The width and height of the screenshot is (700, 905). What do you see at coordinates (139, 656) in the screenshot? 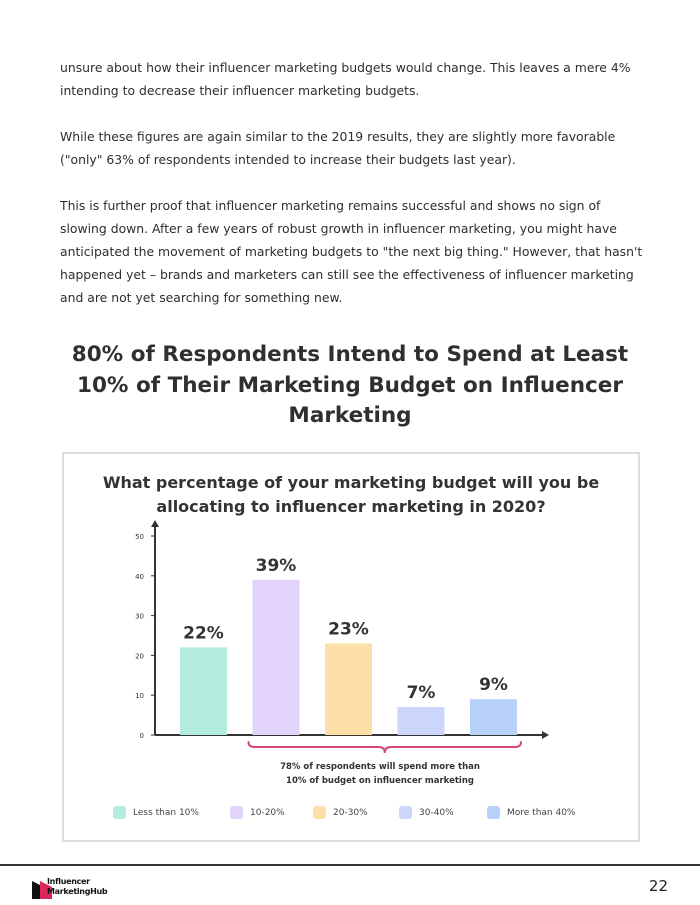
I see `y-tick-label: 20` at bounding box center [139, 656].